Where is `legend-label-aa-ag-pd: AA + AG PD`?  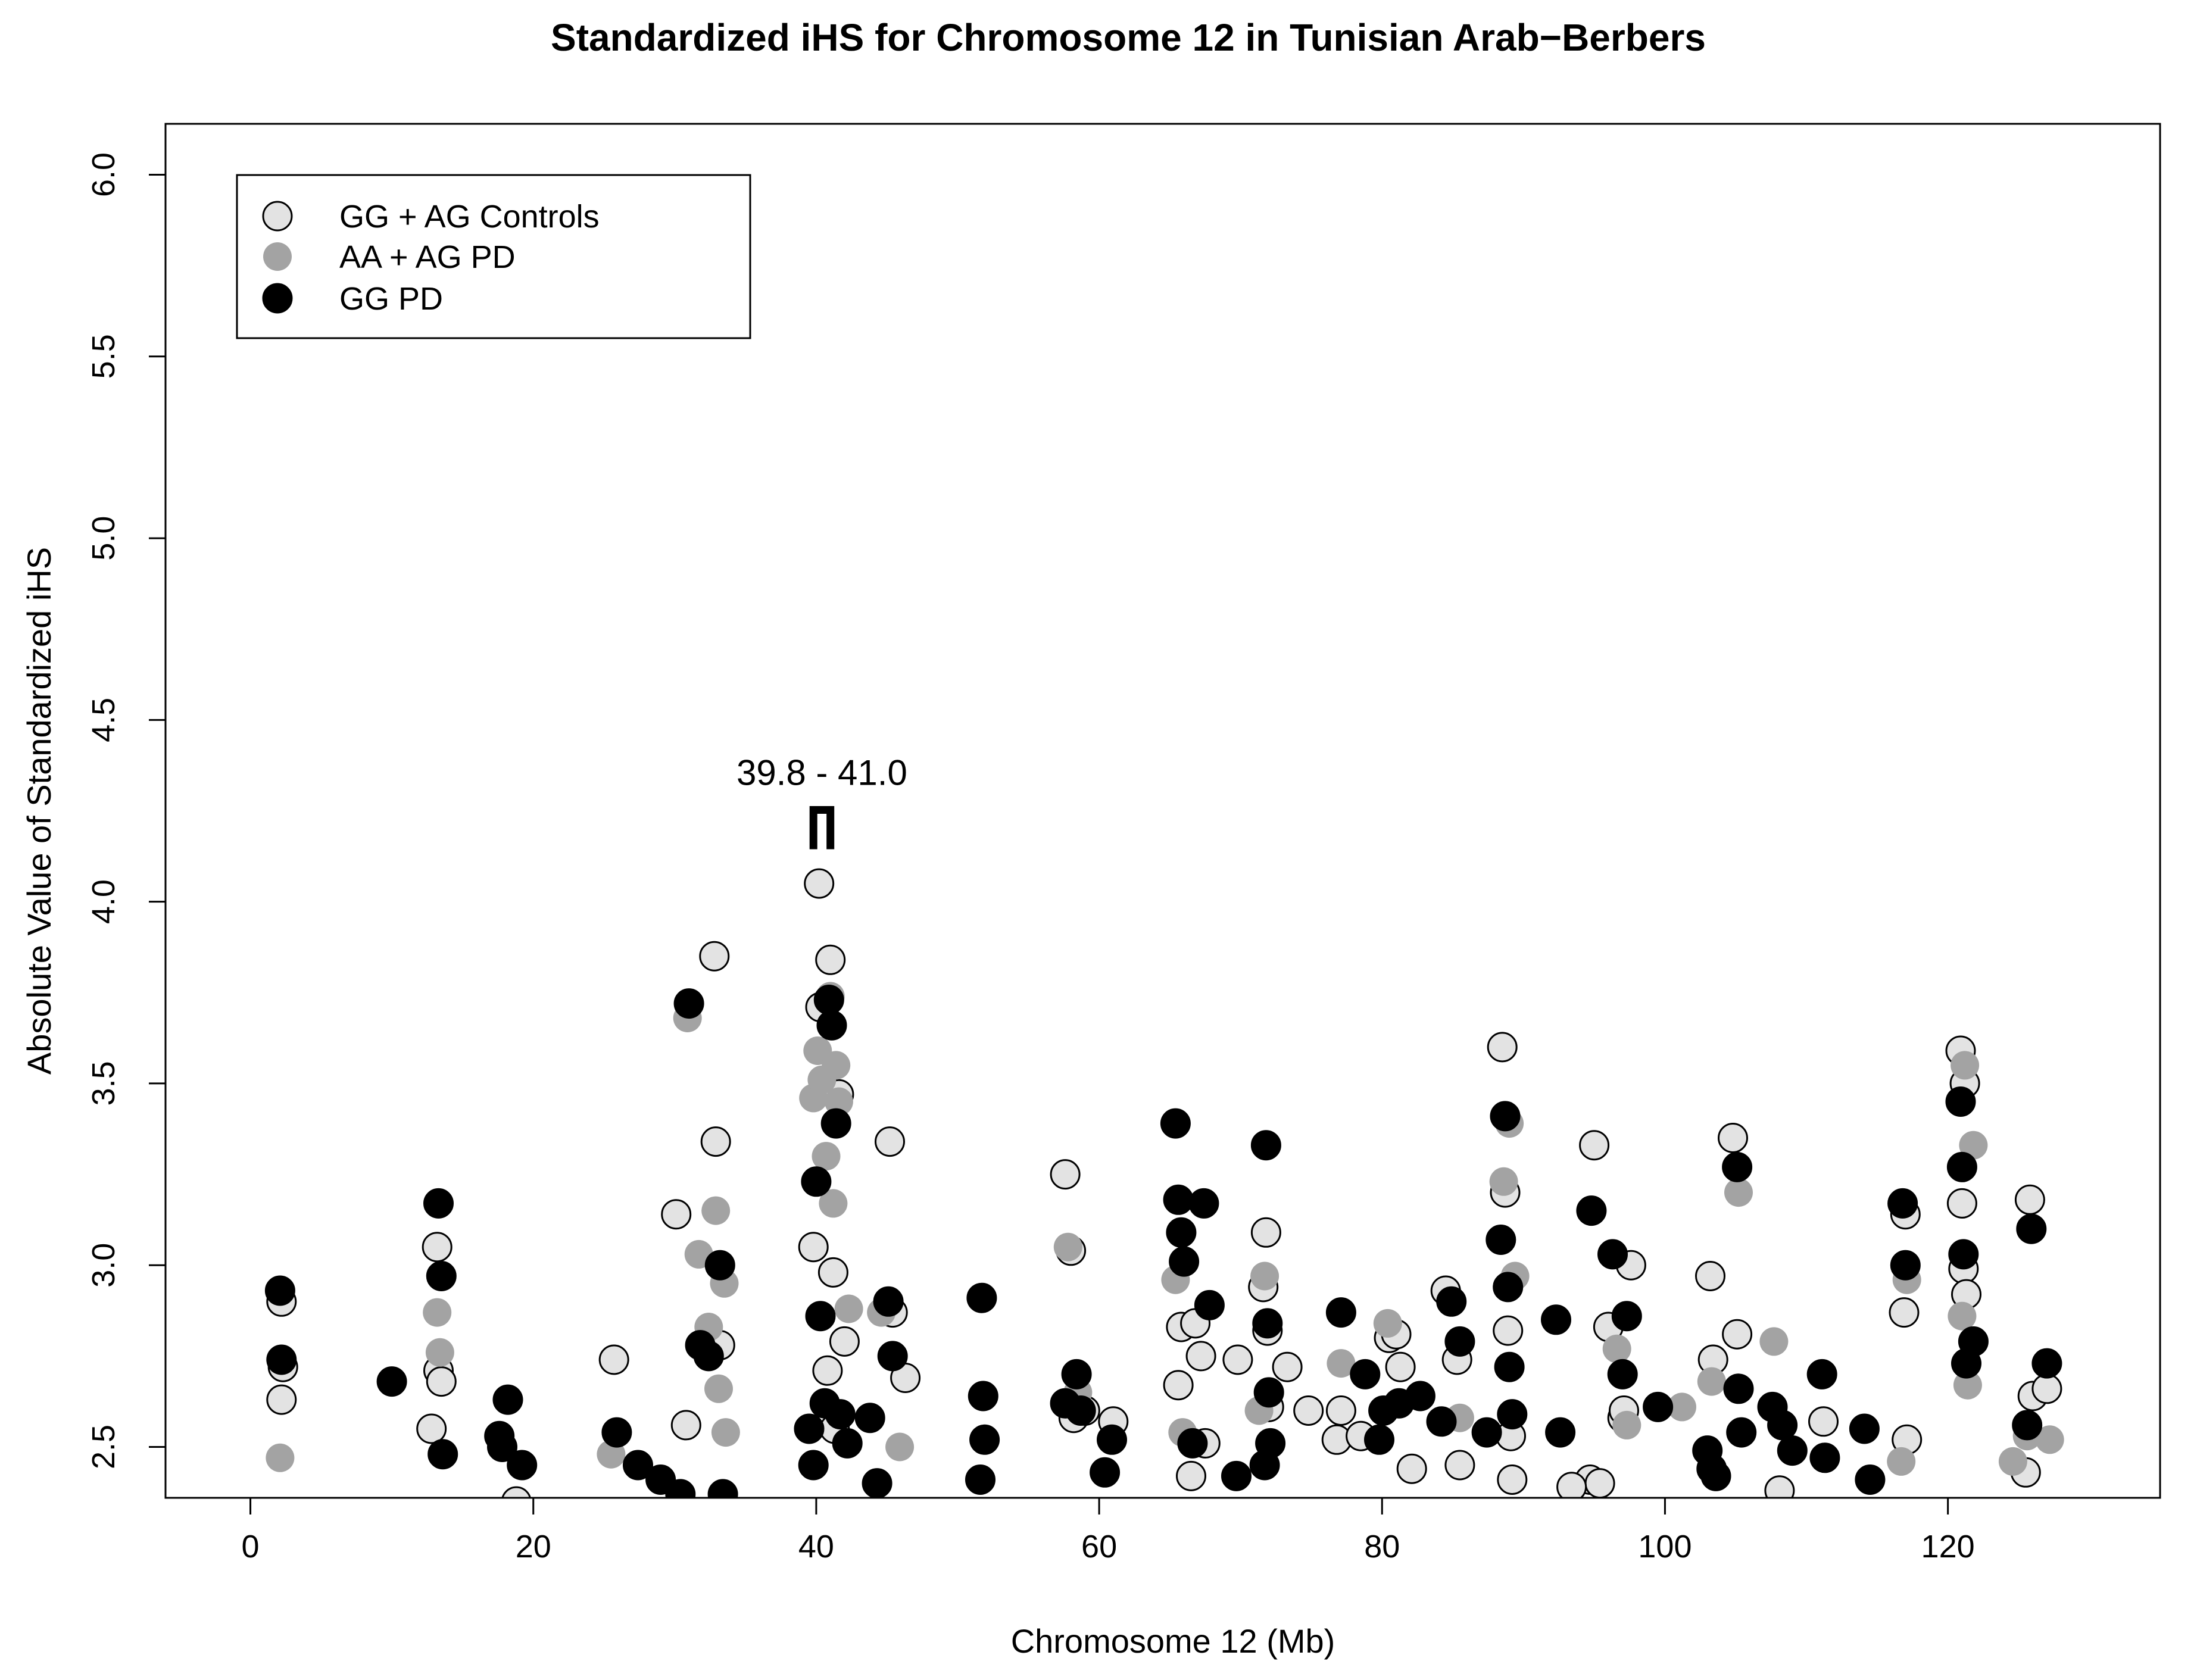
legend-label-aa-ag-pd: AA + AG PD is located at coordinates (427, 257).